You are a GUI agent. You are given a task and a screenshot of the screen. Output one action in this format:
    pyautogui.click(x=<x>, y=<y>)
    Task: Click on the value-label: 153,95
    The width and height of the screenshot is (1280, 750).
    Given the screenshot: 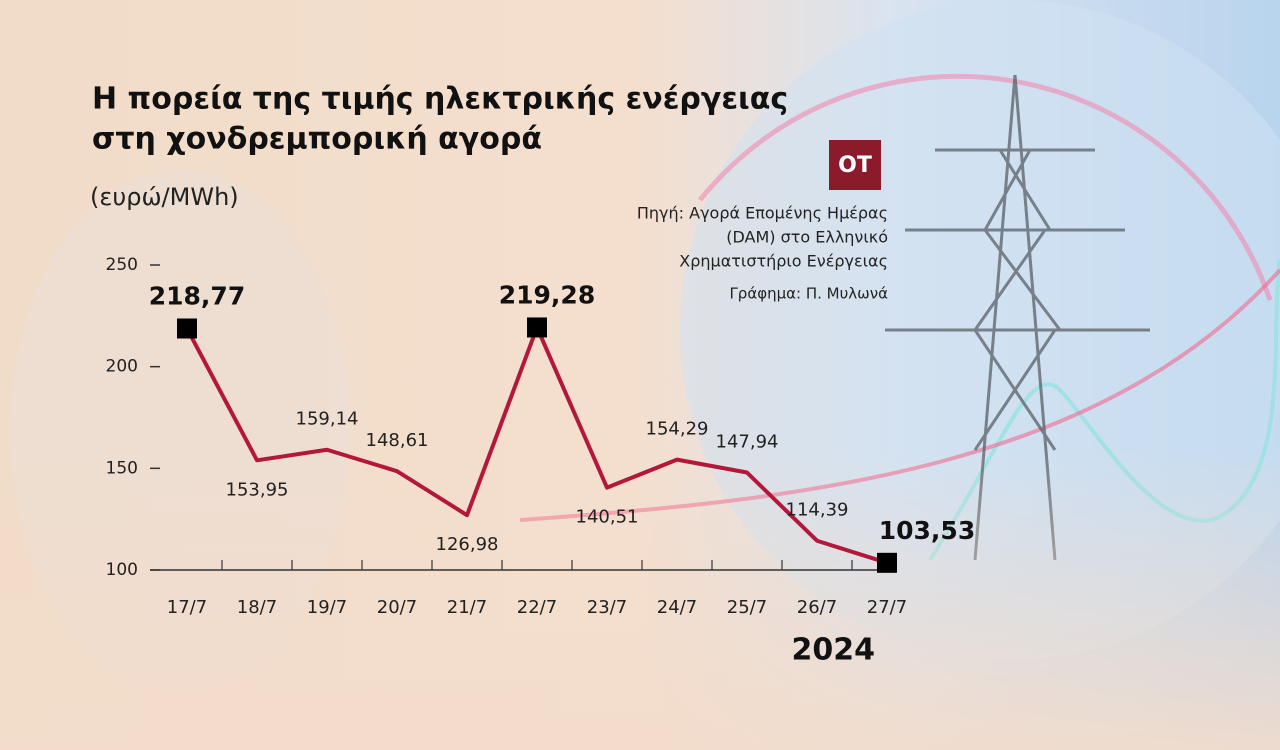 What is the action you would take?
    pyautogui.click(x=257, y=489)
    